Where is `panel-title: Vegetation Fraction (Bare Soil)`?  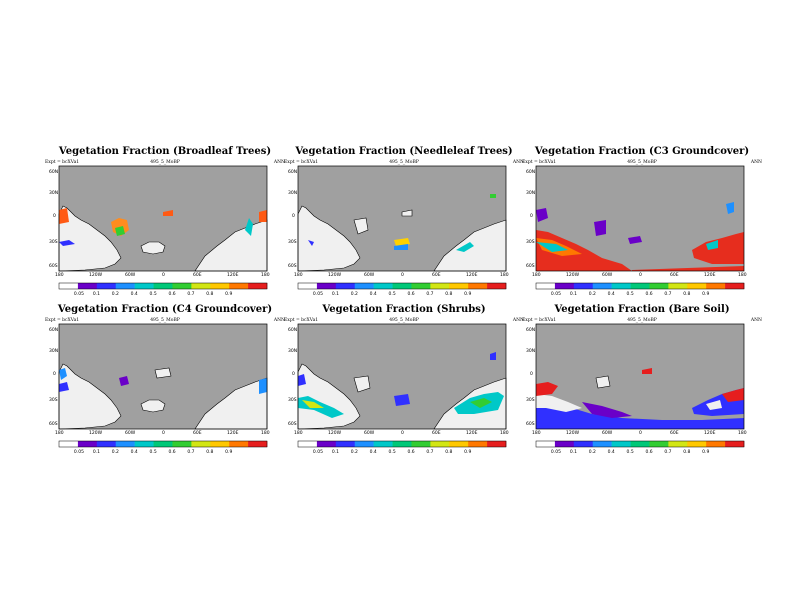
panel-title: Vegetation Fraction (Bare Soil) is located at coordinates (642, 309).